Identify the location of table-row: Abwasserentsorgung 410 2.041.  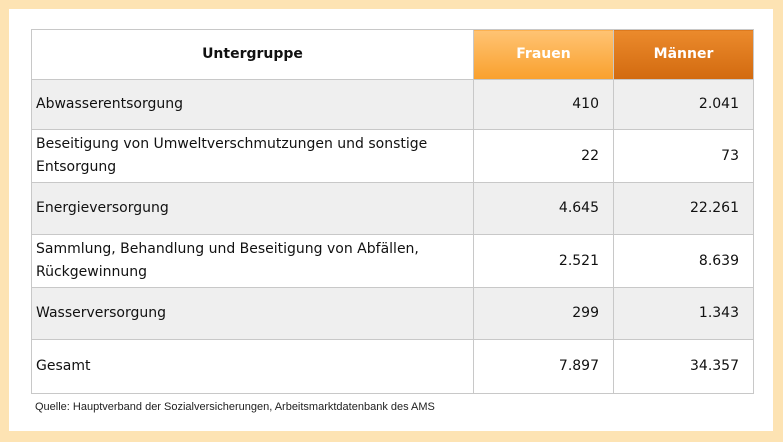
(392, 104).